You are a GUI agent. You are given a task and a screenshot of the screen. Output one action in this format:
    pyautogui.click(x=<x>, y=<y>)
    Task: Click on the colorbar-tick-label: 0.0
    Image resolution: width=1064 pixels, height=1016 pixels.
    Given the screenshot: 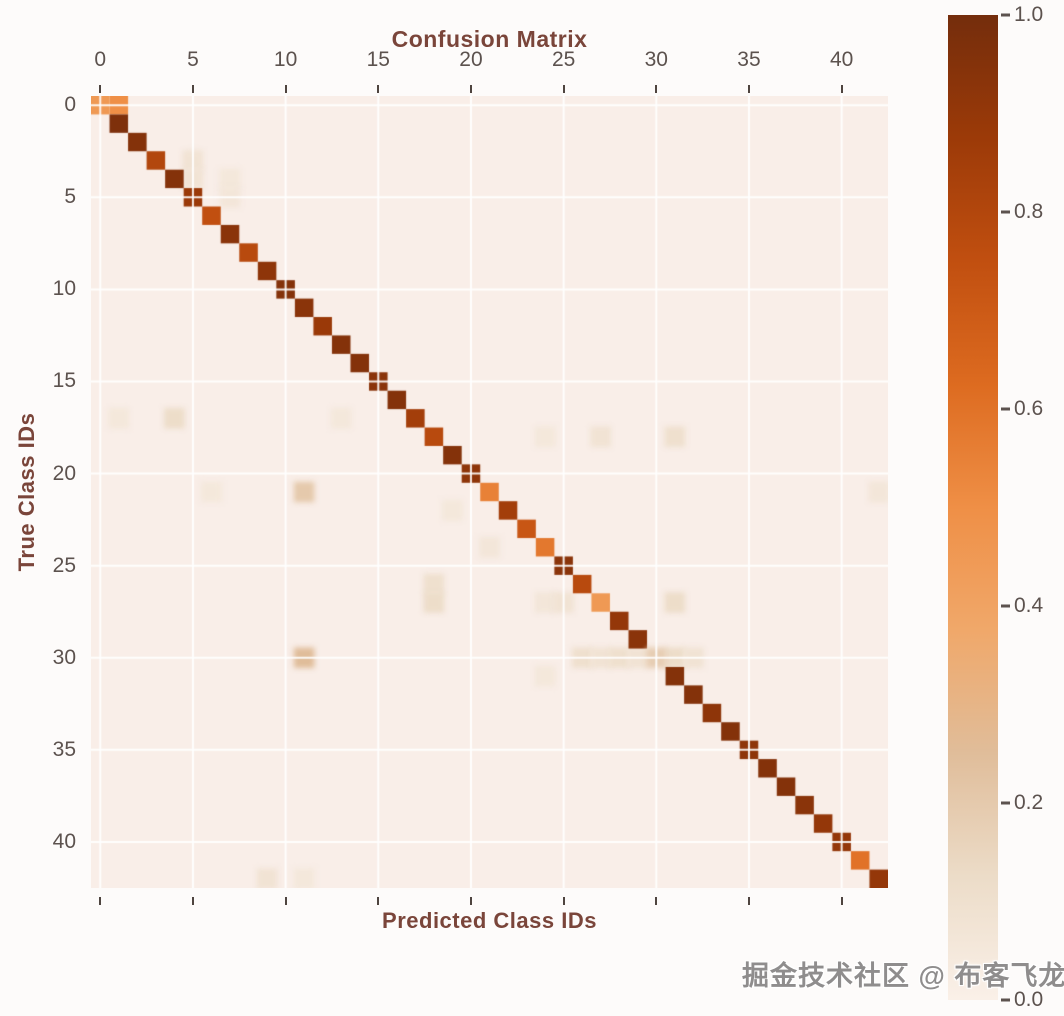 What is the action you would take?
    pyautogui.click(x=1029, y=999)
    